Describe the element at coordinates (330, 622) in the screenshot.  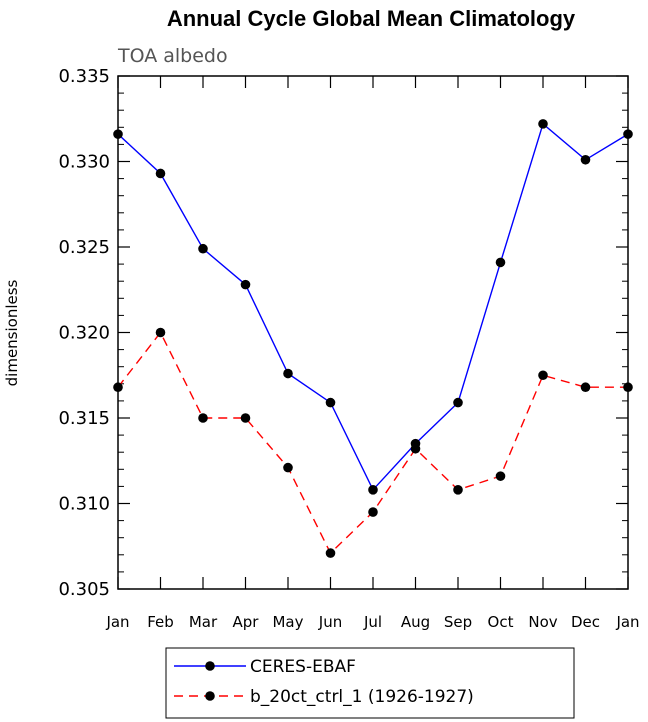
I see `x-tick-label: Jun` at that location.